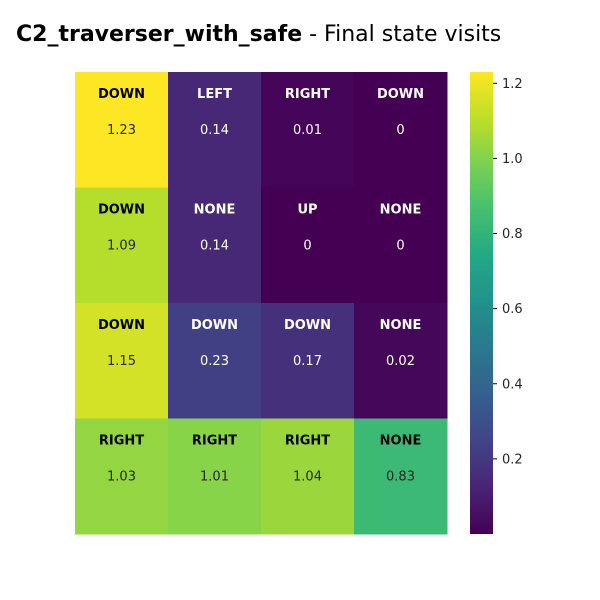 The width and height of the screenshot is (600, 600). What do you see at coordinates (214, 94) in the screenshot?
I see `cell-action-label: LEFT` at bounding box center [214, 94].